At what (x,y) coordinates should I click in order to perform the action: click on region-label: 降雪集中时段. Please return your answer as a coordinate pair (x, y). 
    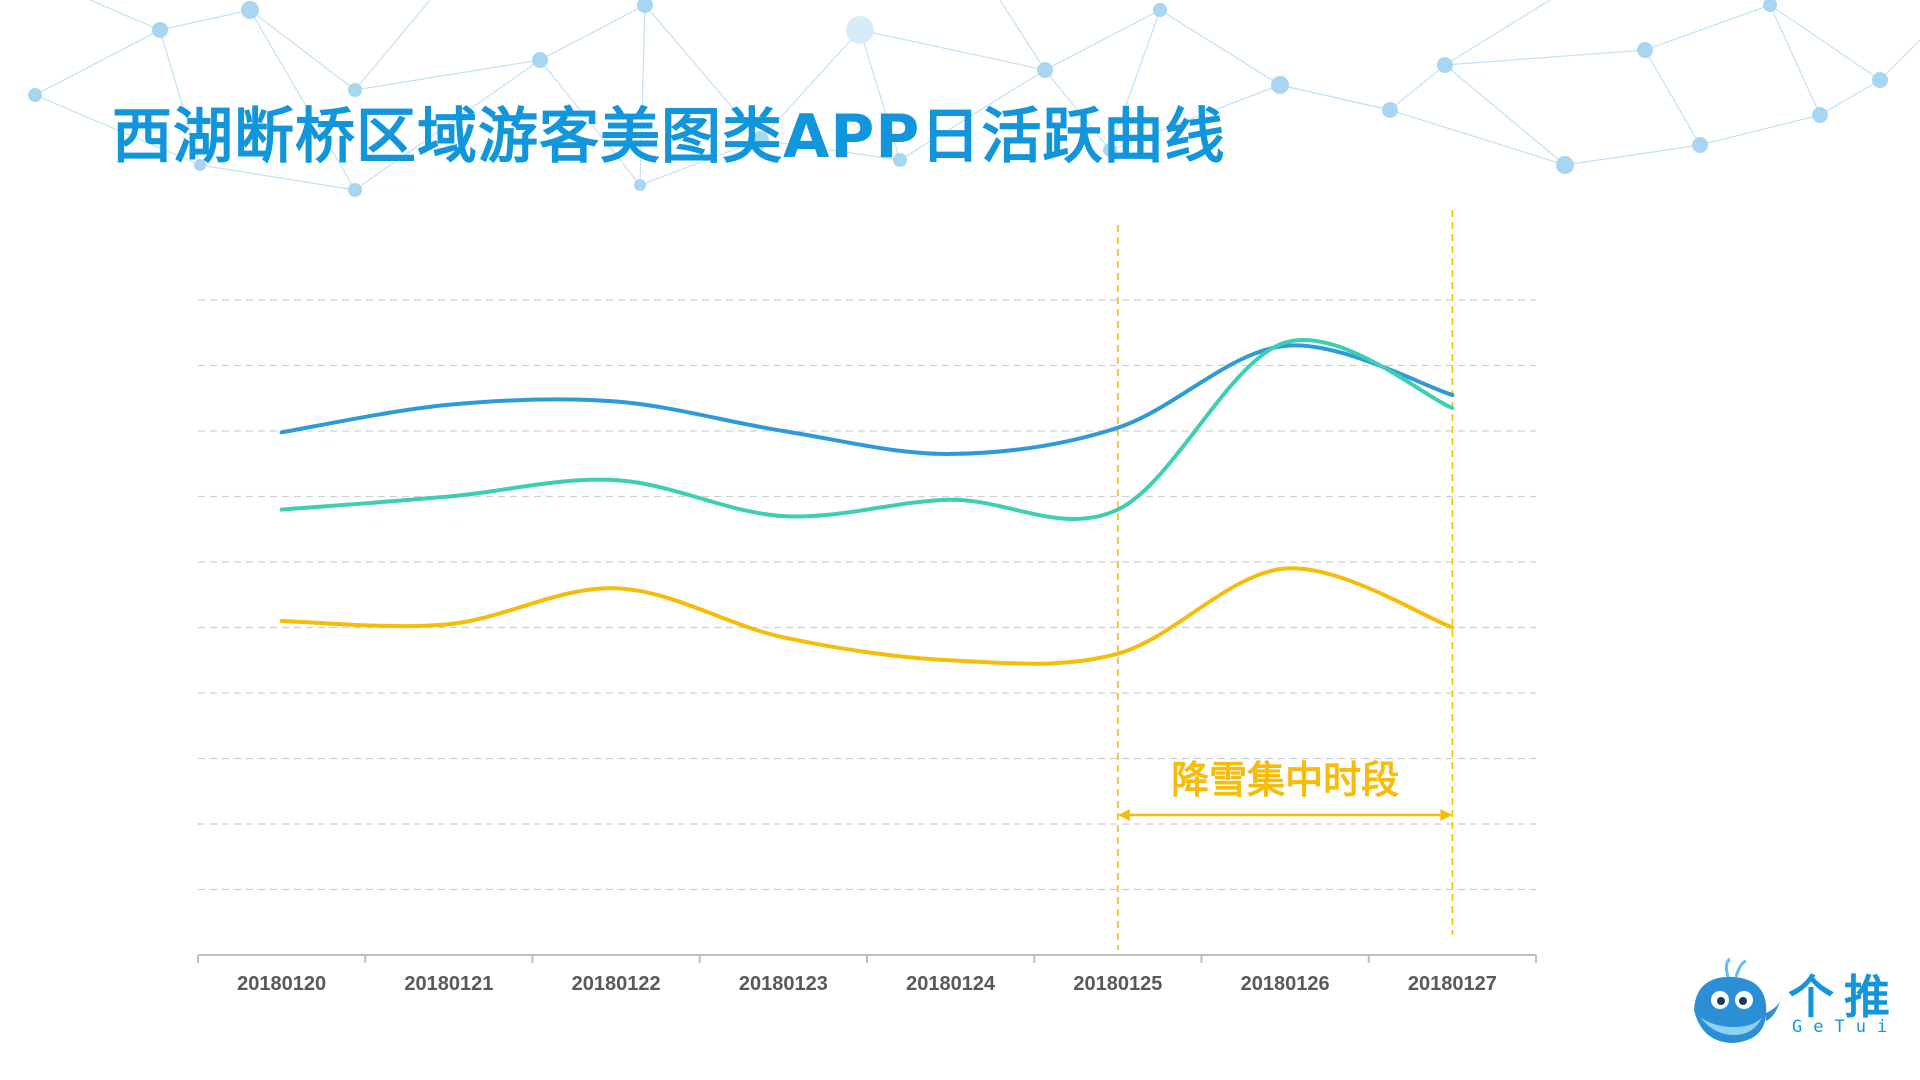
    Looking at the image, I should click on (1285, 780).